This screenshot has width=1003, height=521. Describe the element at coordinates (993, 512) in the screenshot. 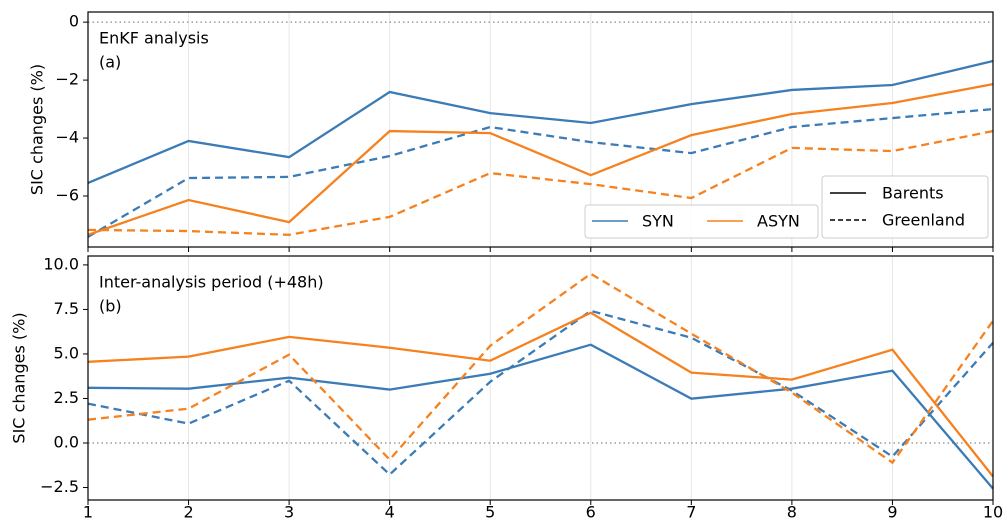

I see `x-tick-label: 10` at that location.